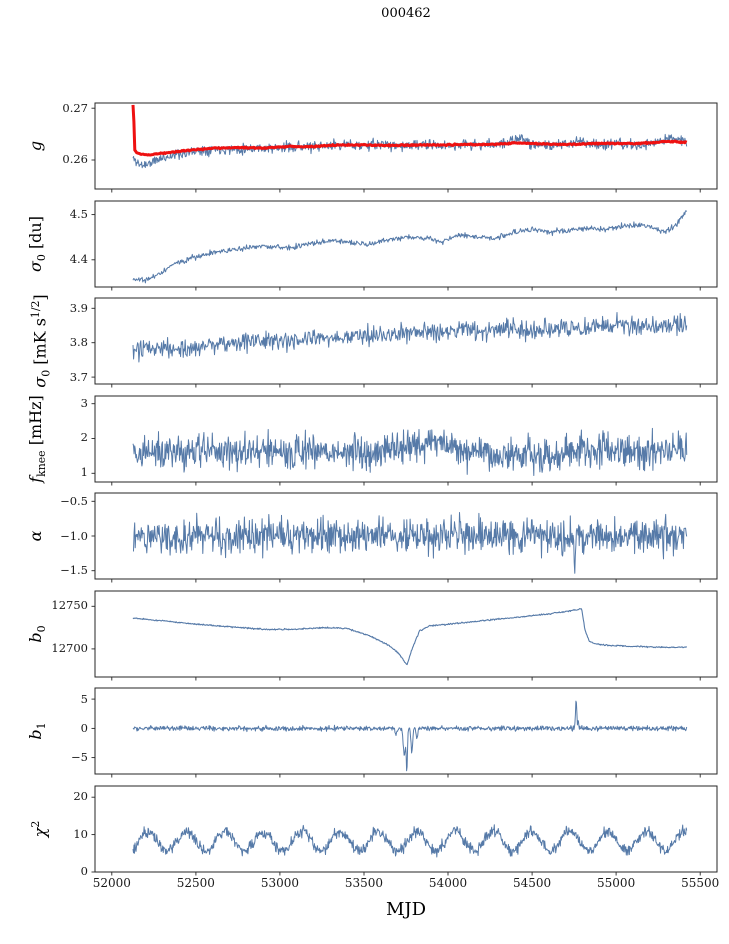 The image size is (729, 944). What do you see at coordinates (404, 635) in the screenshot?
I see `plot-area-b0` at bounding box center [404, 635].